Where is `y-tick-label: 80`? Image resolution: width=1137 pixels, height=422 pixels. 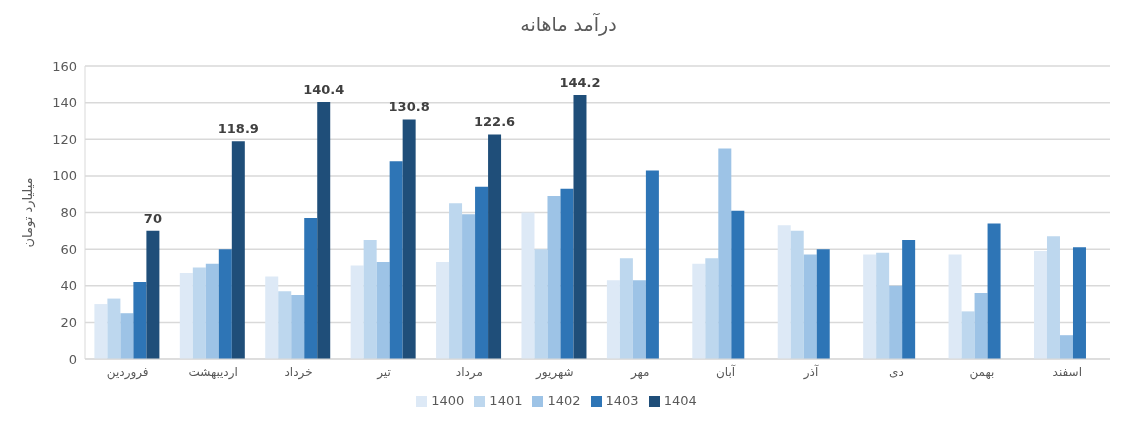
y-tick-label: 80 is located at coordinates (68, 213).